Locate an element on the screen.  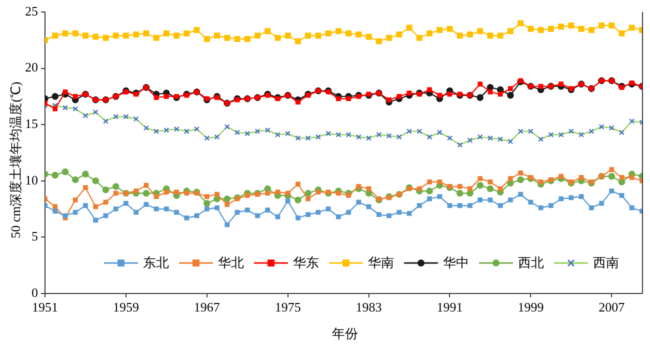
y-tick-label: 5 is located at coordinates (35, 236).